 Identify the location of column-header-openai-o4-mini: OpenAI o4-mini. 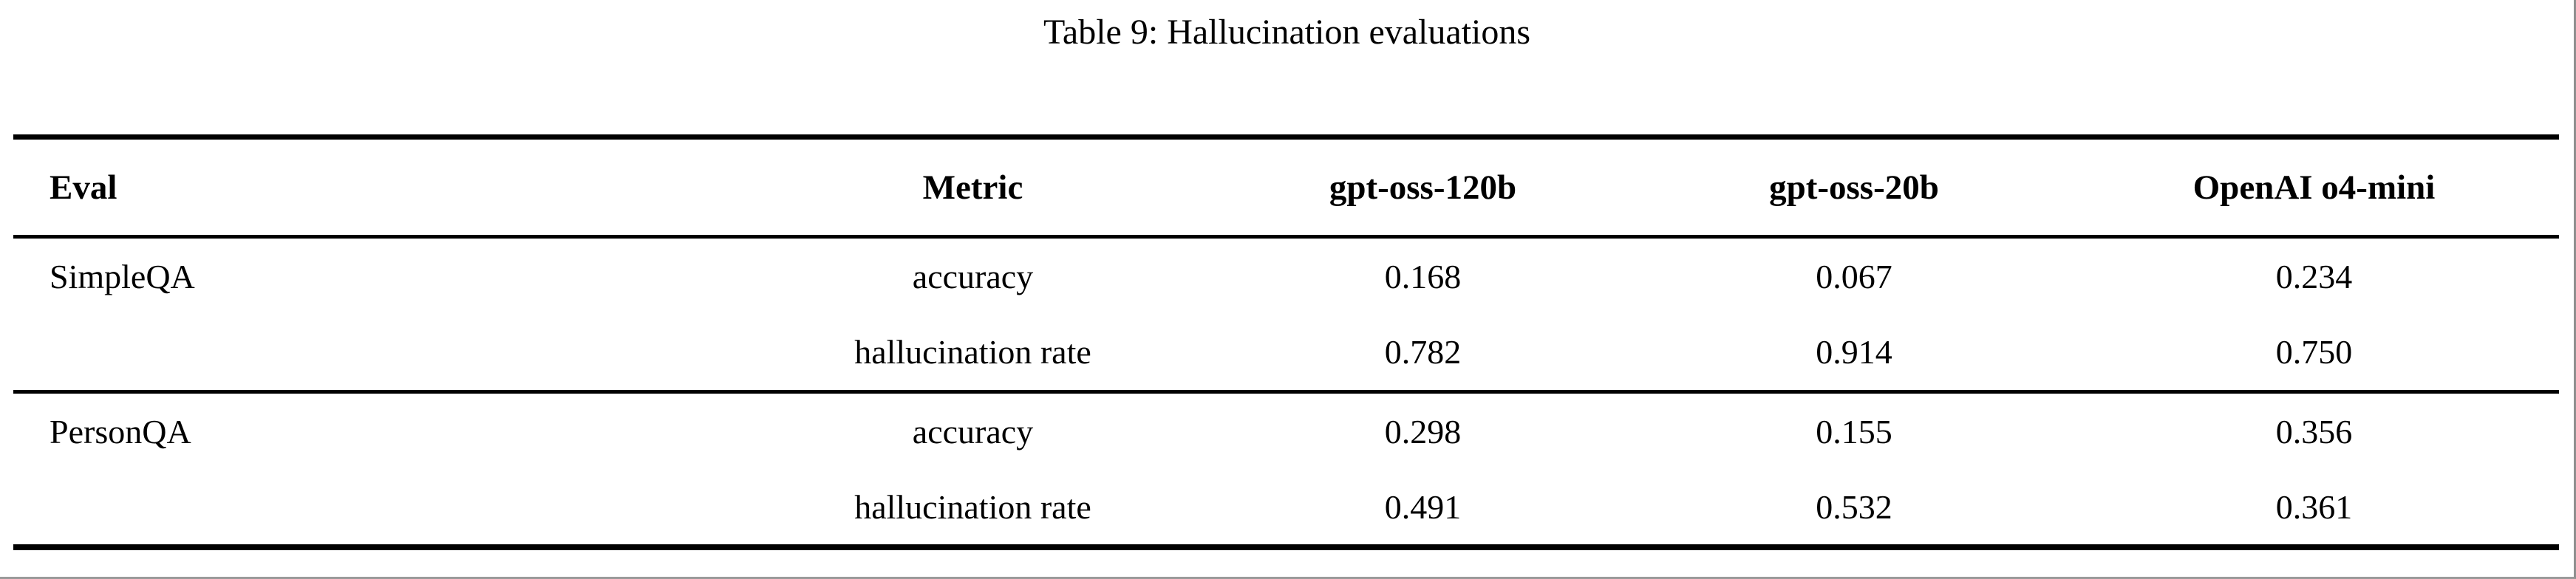
(2314, 187).